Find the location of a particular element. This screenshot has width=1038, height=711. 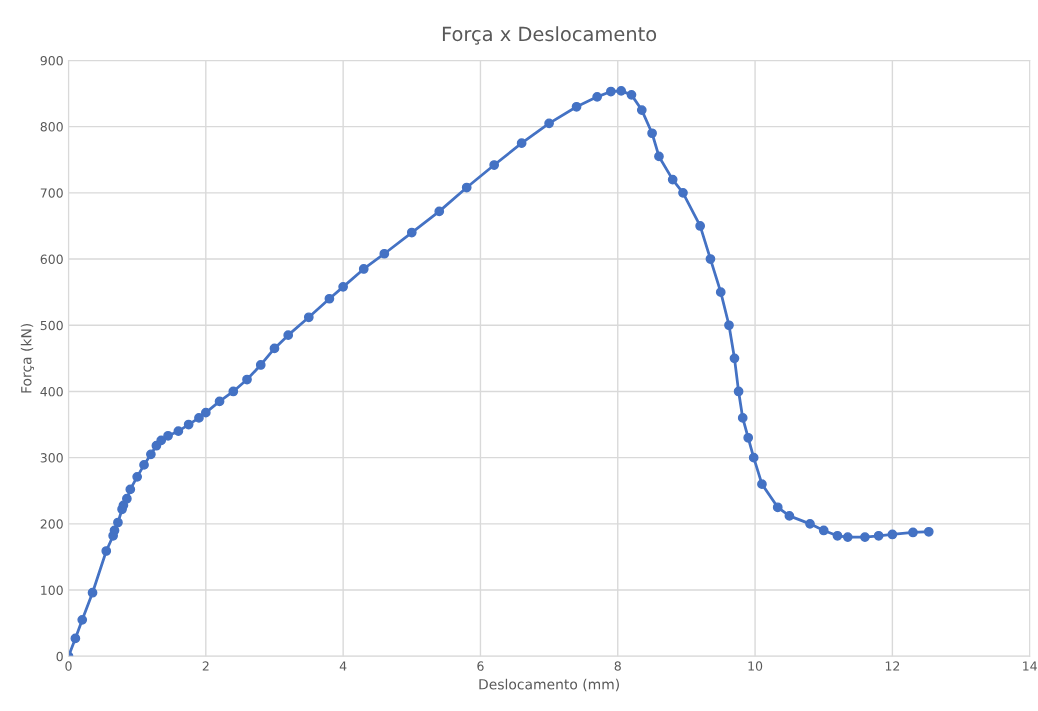

x-tick-label: 12 is located at coordinates (892, 666).